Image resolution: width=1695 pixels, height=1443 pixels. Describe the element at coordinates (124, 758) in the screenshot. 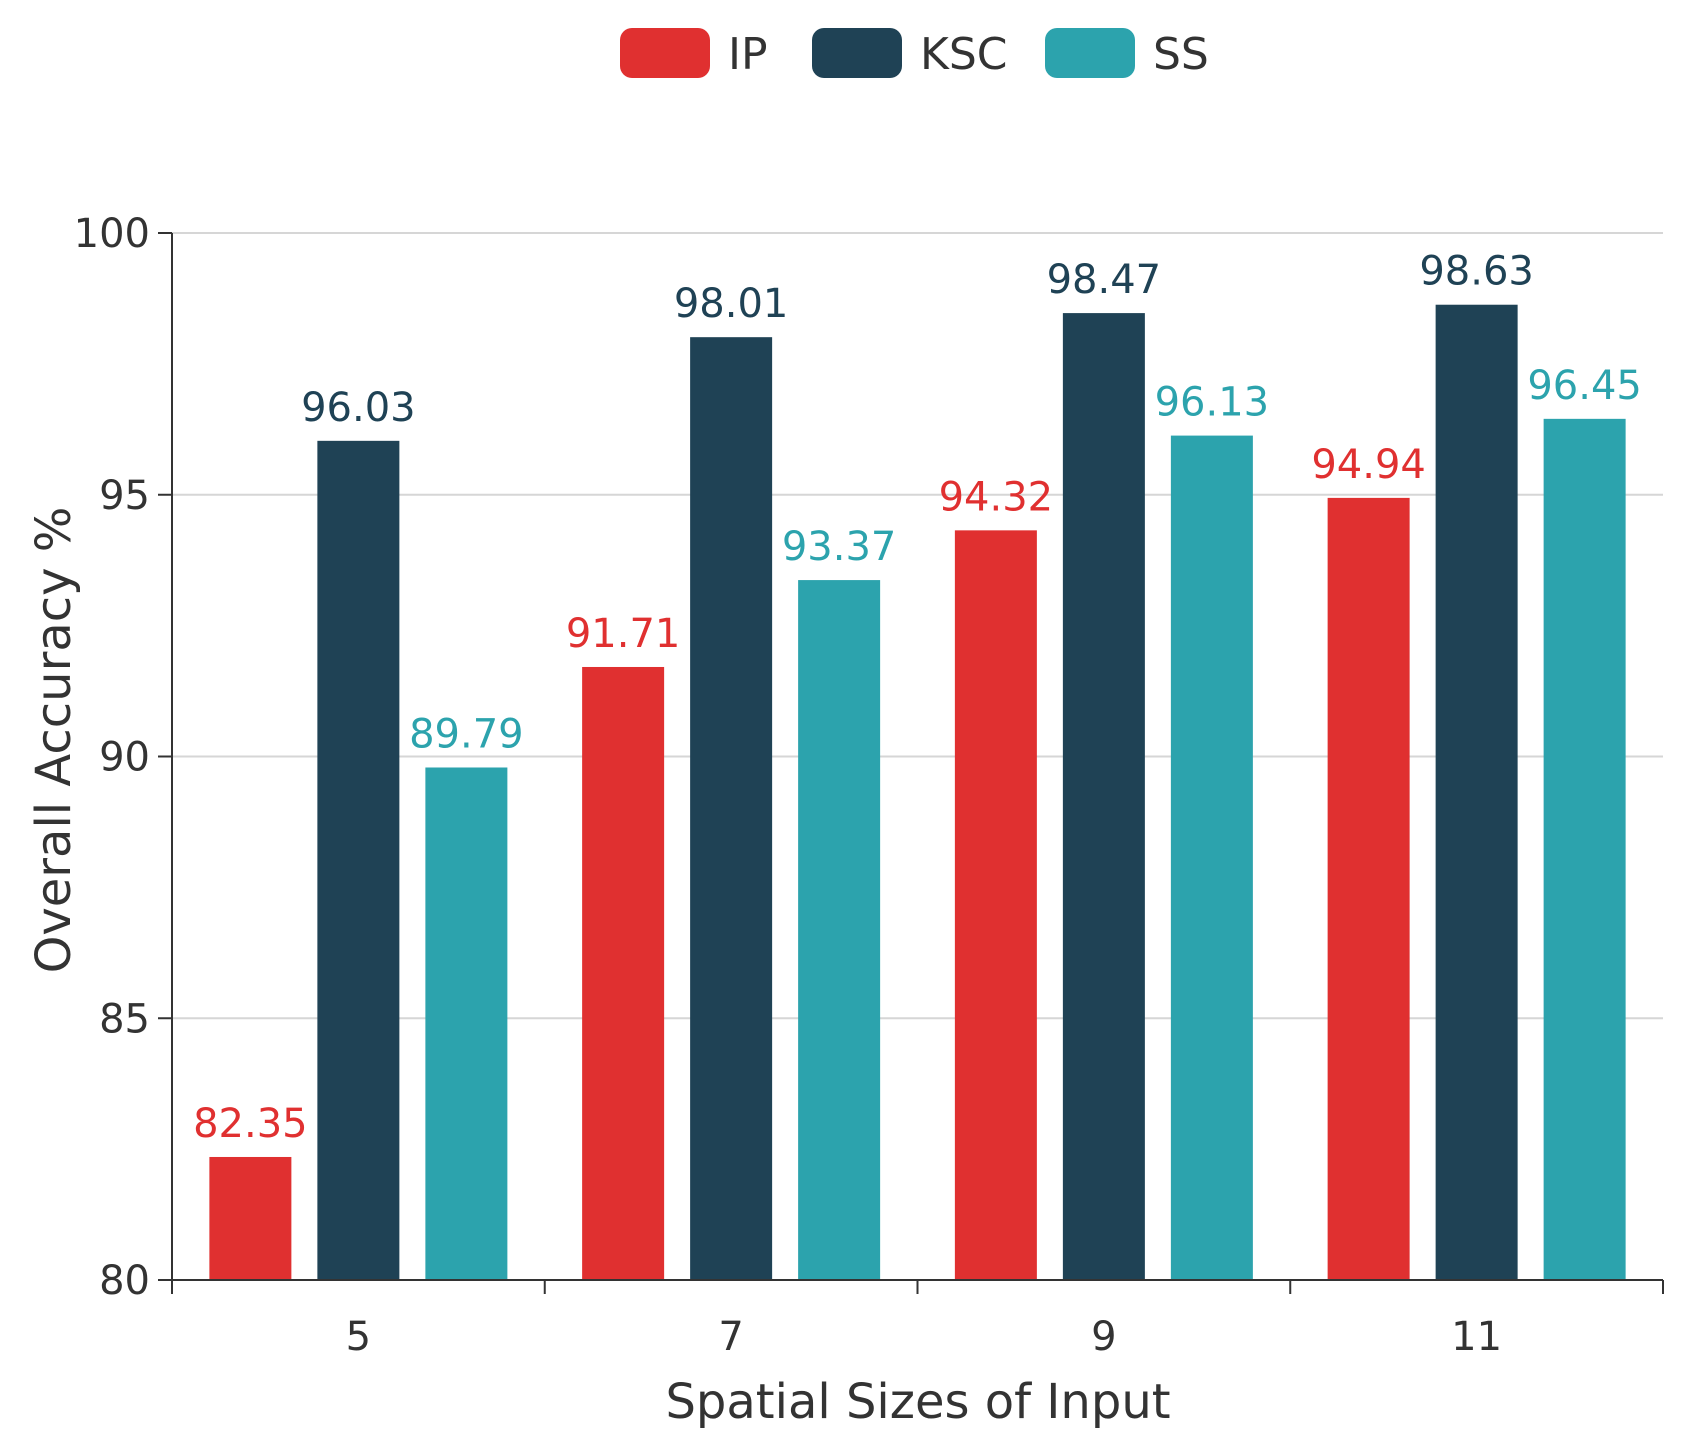

I see `y-tick-label: 90` at that location.